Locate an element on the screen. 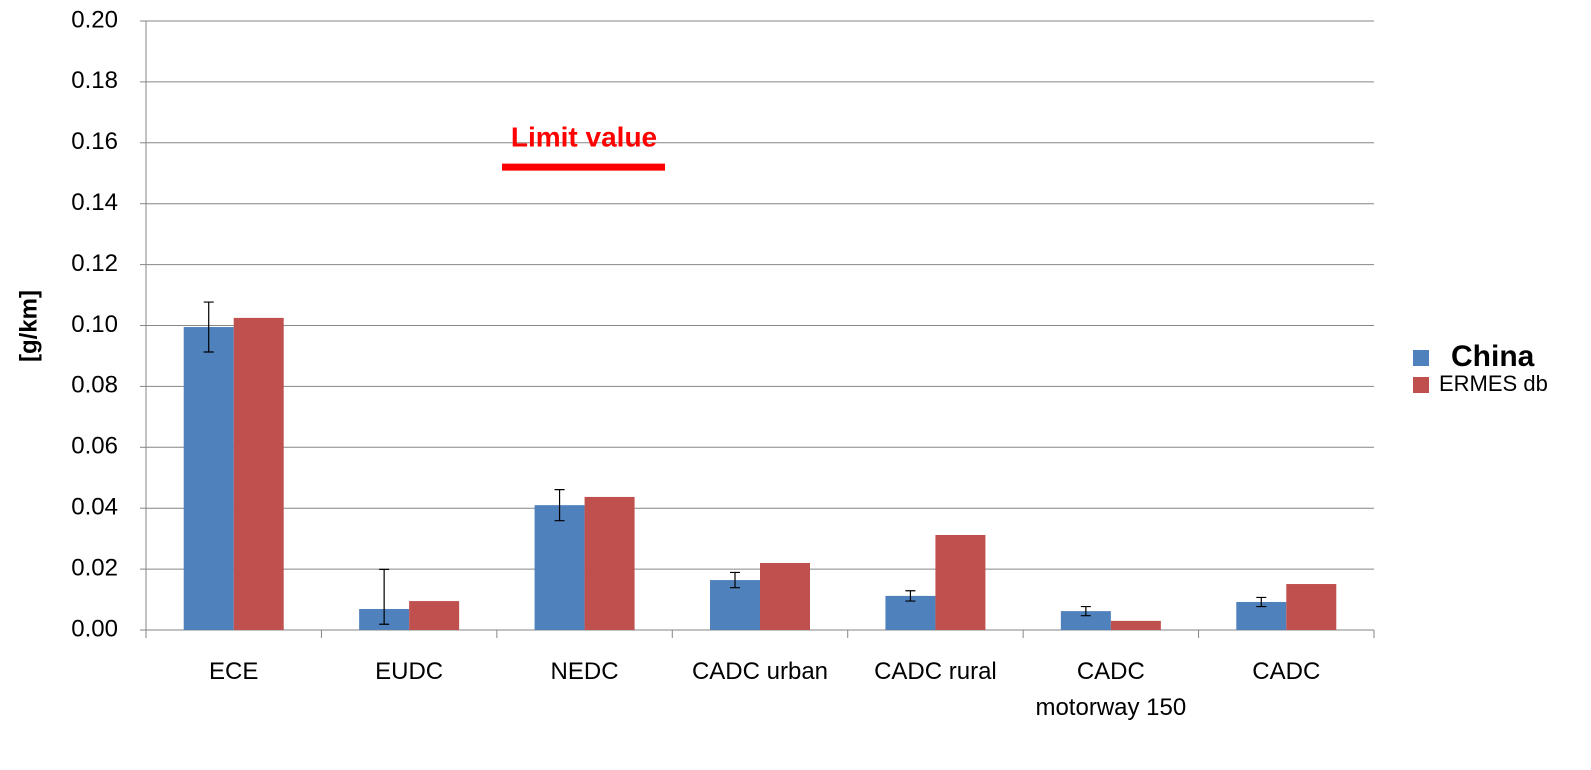 This screenshot has width=1591, height=770. legend-label: ERMES db is located at coordinates (1493, 383).